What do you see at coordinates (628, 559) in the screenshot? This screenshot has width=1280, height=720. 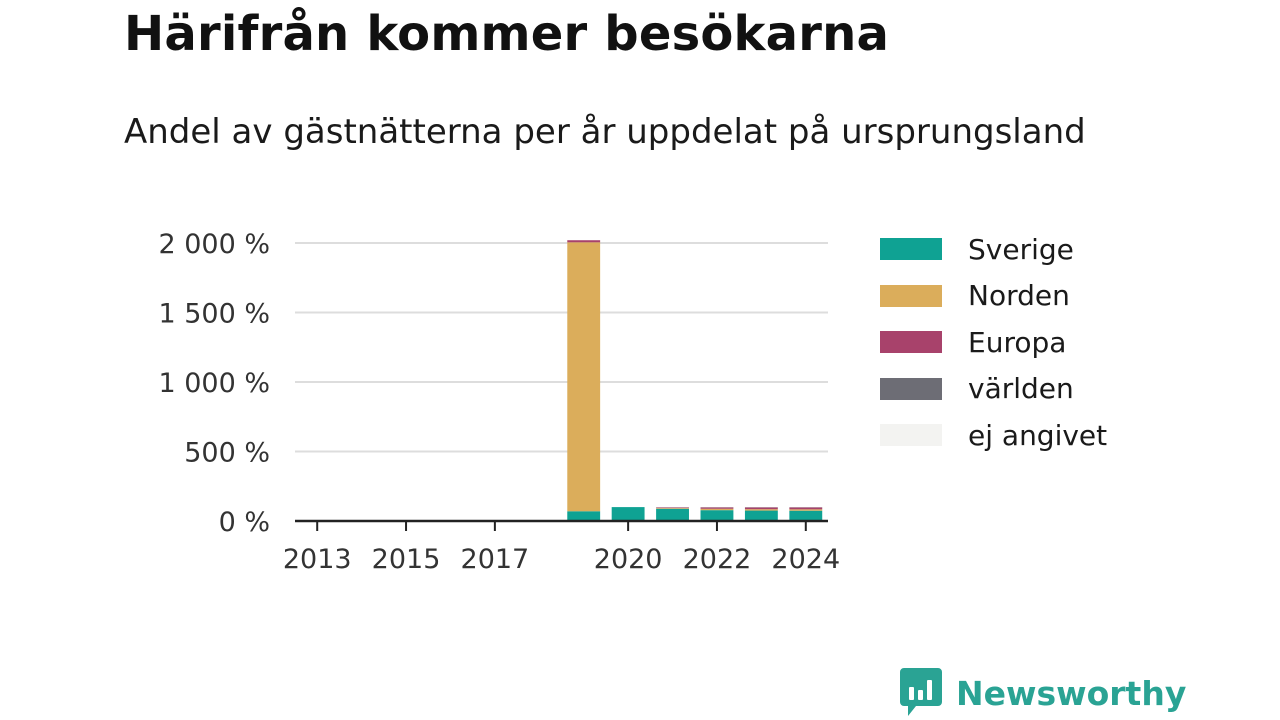 I see `x-tick-label: 2020` at bounding box center [628, 559].